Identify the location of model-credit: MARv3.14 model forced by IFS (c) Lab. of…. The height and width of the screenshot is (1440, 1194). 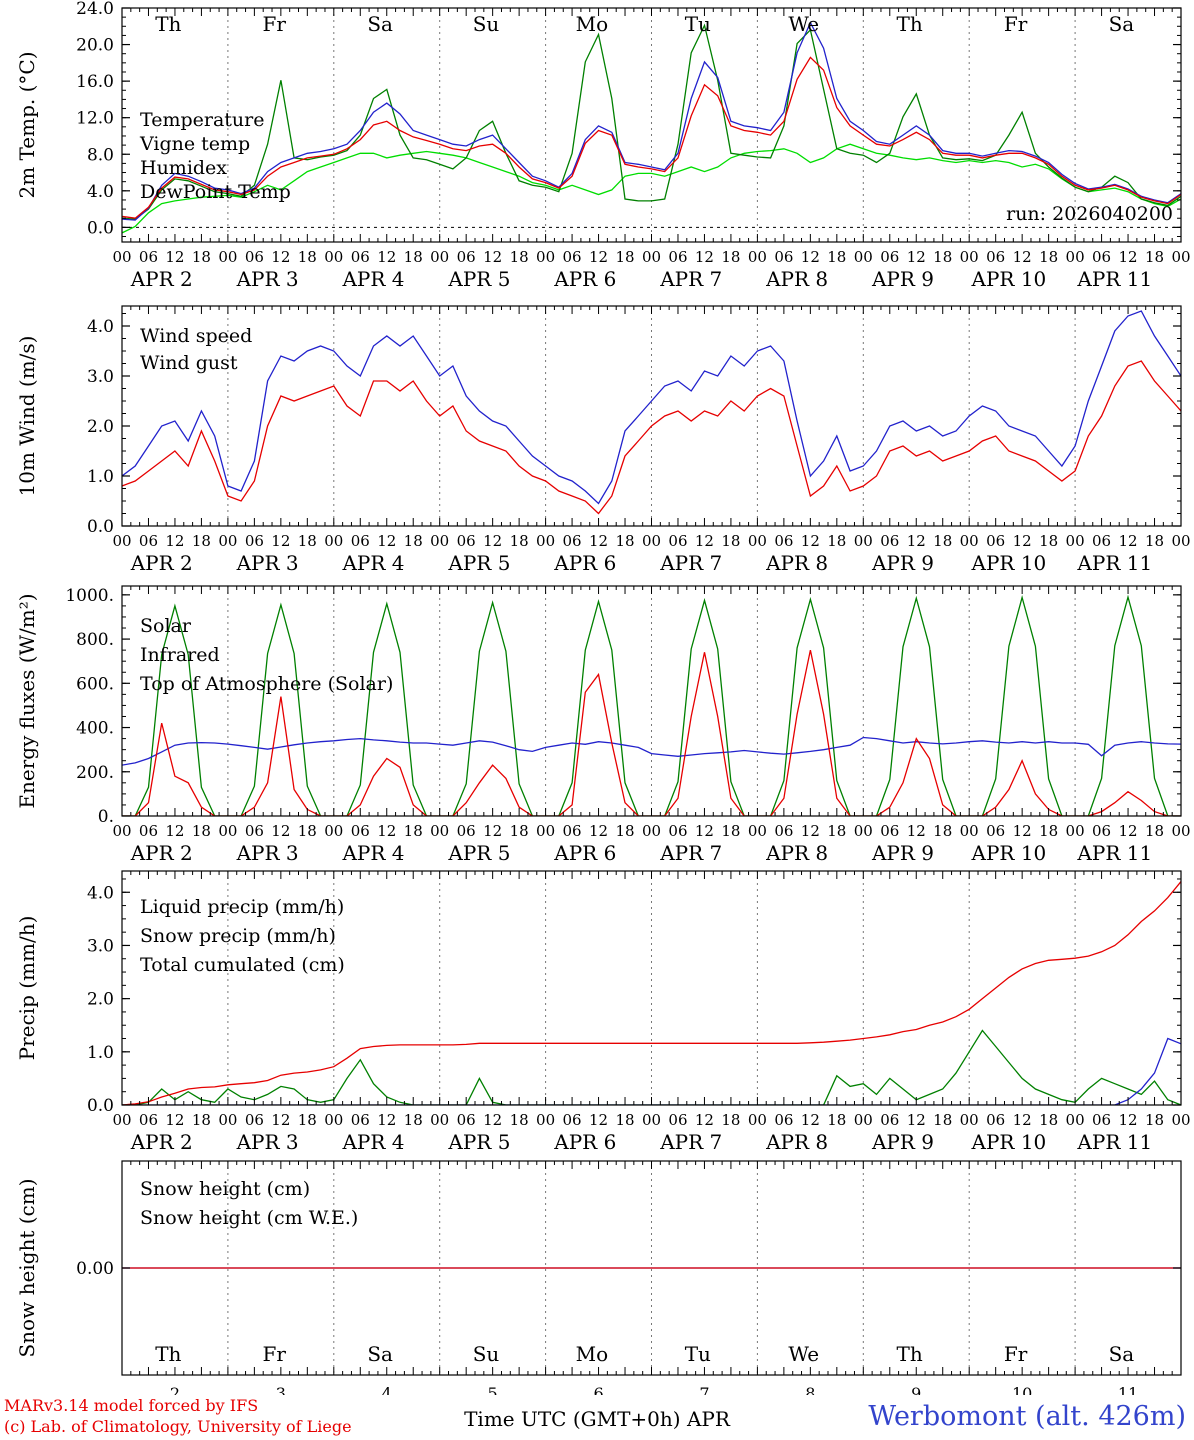
(178, 1416).